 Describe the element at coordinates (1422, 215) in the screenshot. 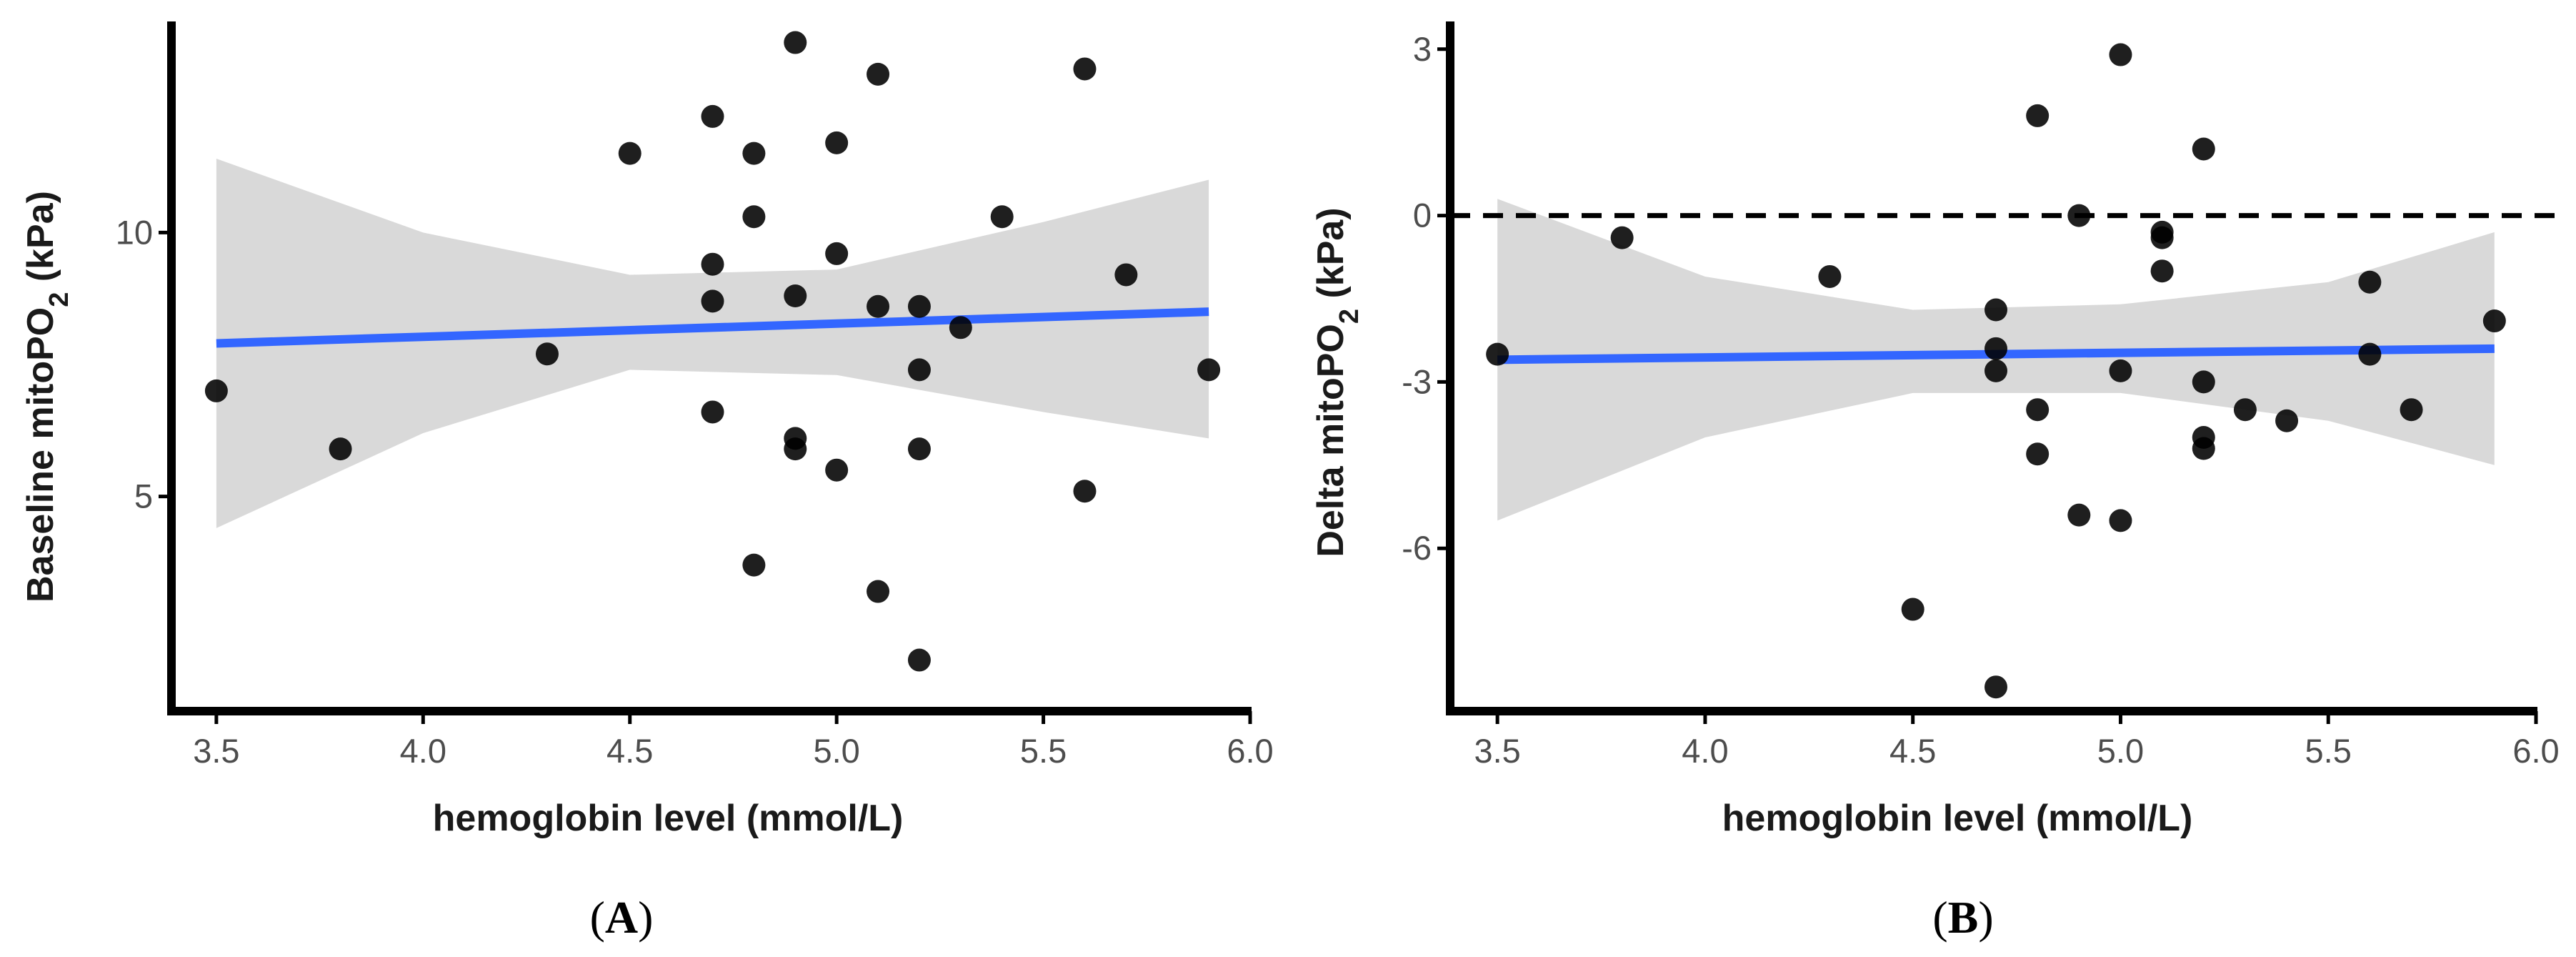

I see `y-tick-label: 0` at that location.